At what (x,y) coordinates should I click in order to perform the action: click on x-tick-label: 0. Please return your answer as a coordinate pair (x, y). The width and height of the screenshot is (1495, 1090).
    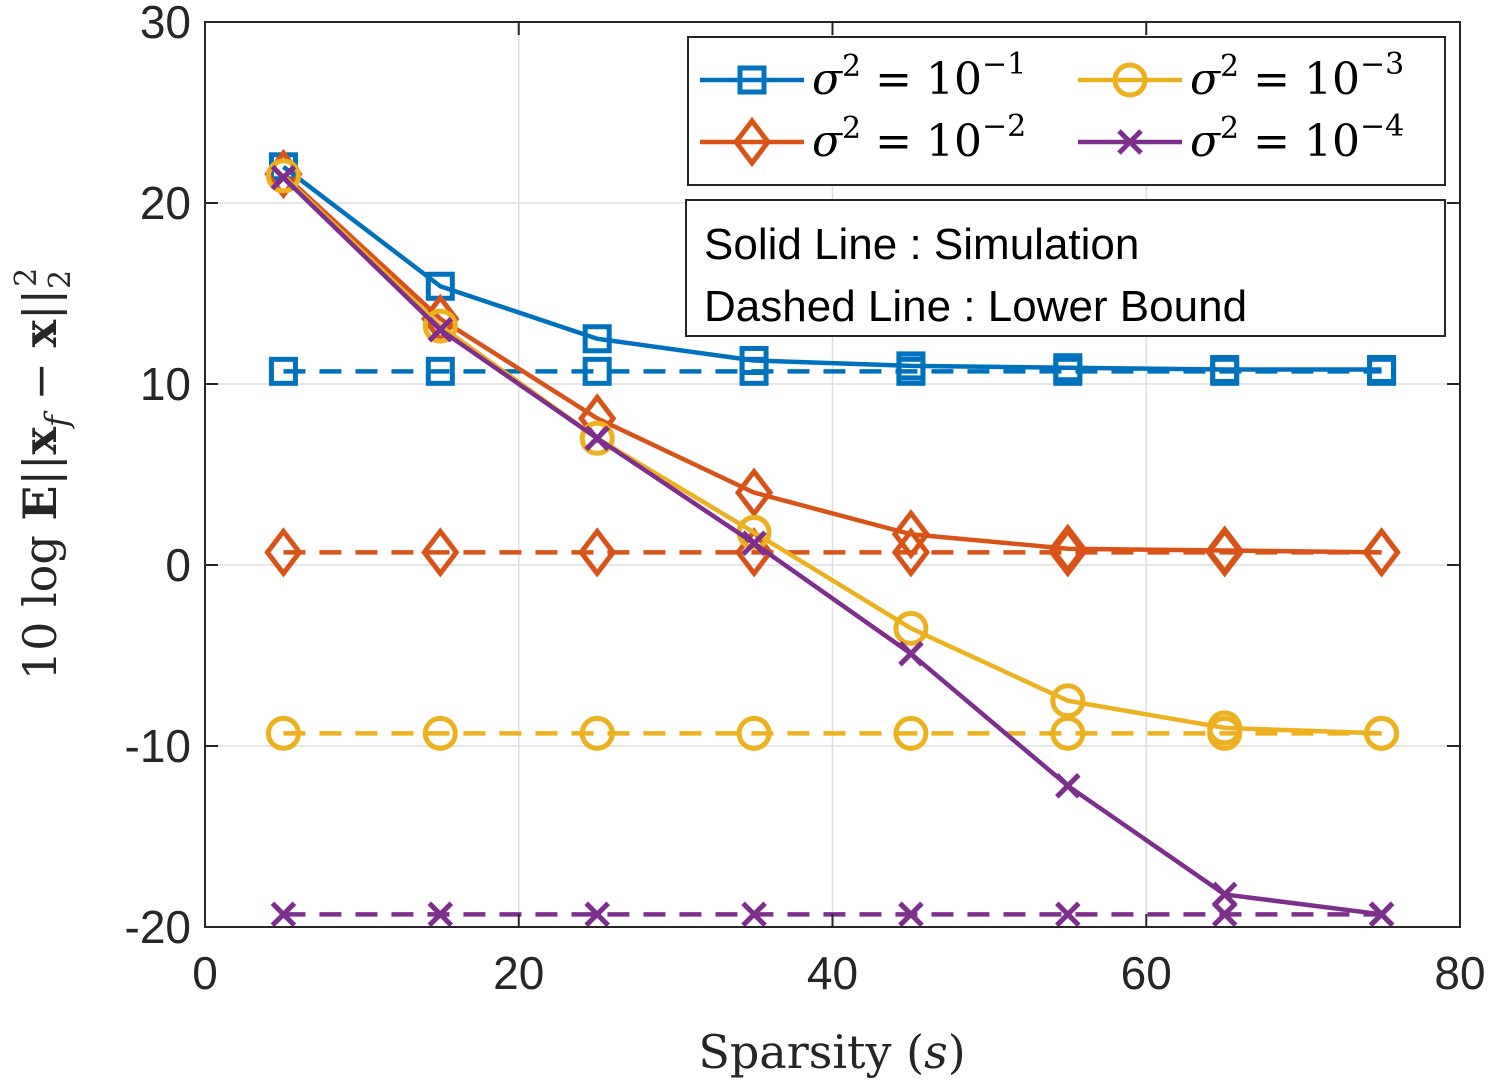
    Looking at the image, I should click on (205, 973).